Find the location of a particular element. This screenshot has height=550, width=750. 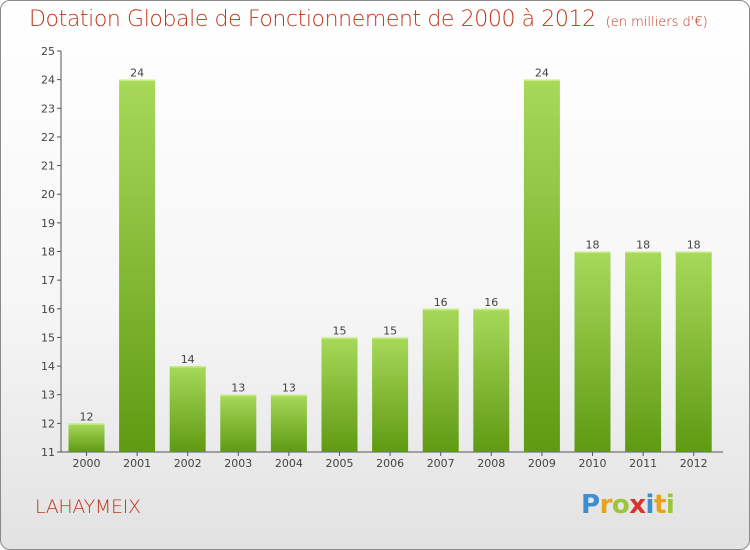

chart-subtitle: (en milliers d'€) is located at coordinates (656, 22).